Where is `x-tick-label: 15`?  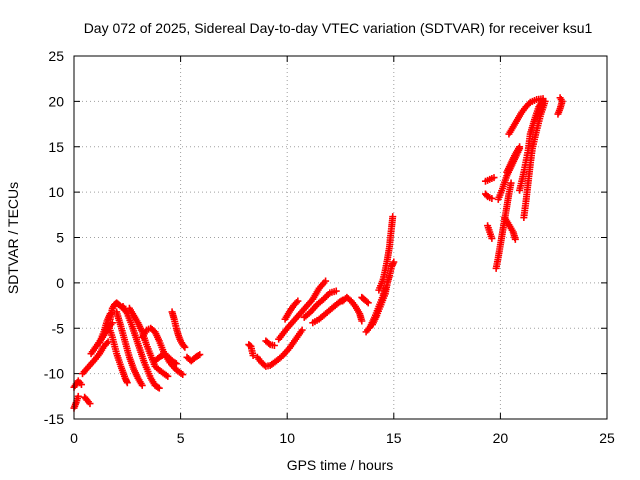 x-tick-label: 15 is located at coordinates (394, 438).